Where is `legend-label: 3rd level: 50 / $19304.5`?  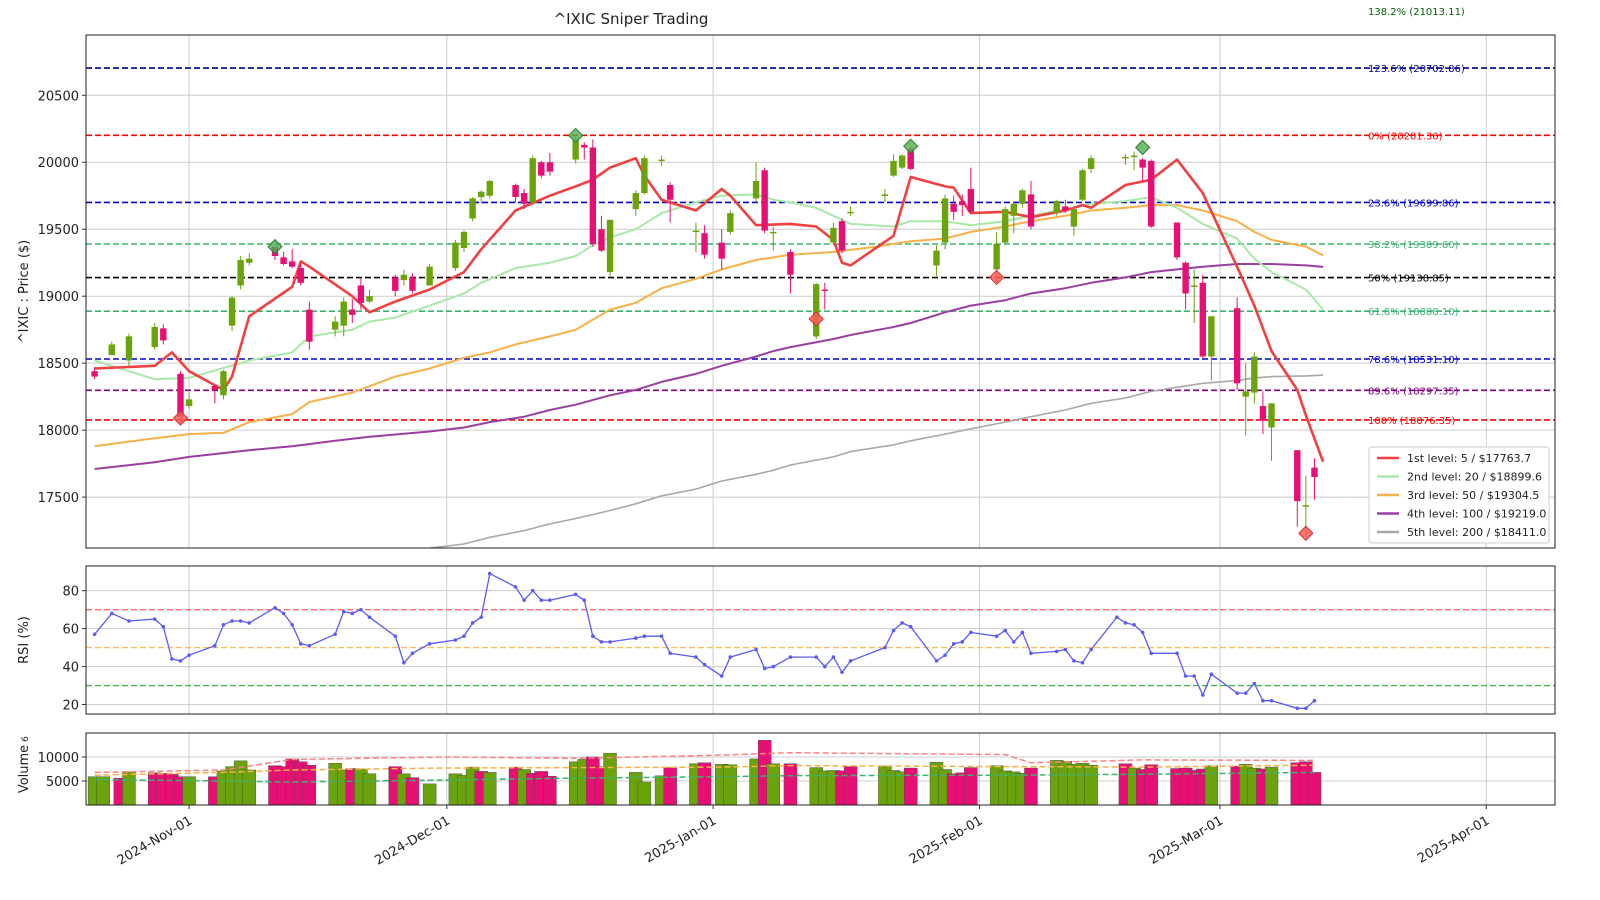
legend-label: 3rd level: 50 / $19304.5 is located at coordinates (1473, 495).